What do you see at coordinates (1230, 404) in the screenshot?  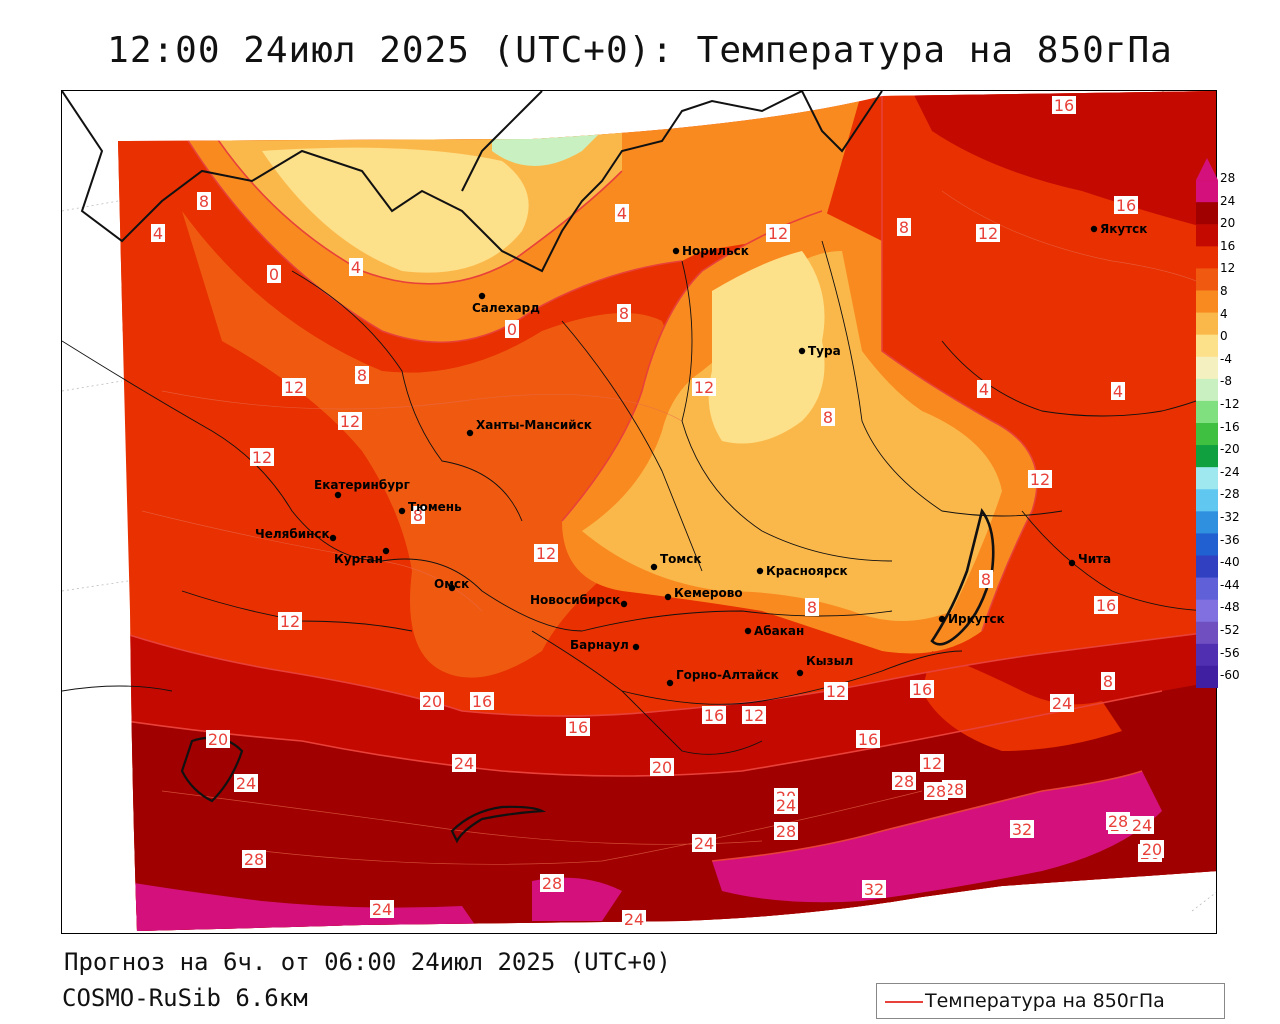 I see `colorbar-tick-label: -12` at bounding box center [1230, 404].